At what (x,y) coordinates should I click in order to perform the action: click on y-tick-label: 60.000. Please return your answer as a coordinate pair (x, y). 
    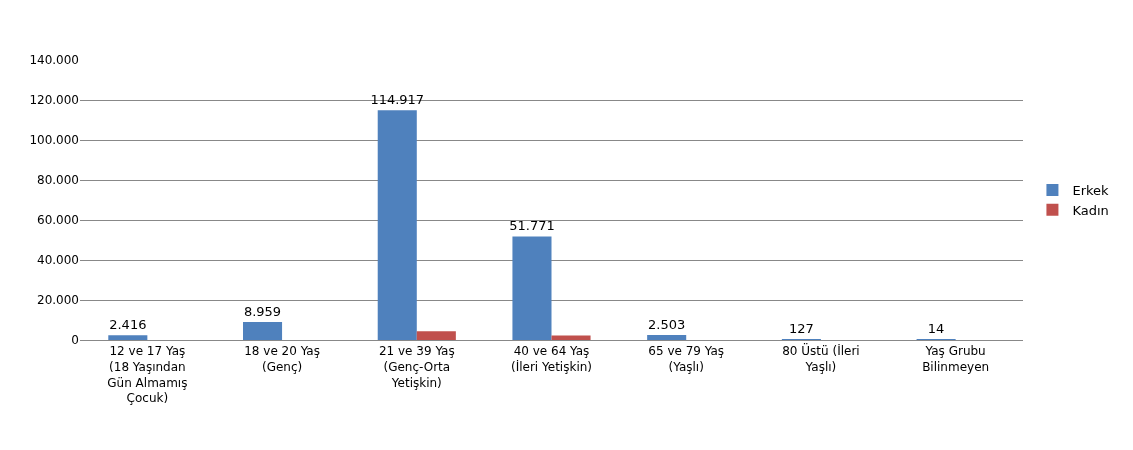
    Looking at the image, I should click on (58, 220).